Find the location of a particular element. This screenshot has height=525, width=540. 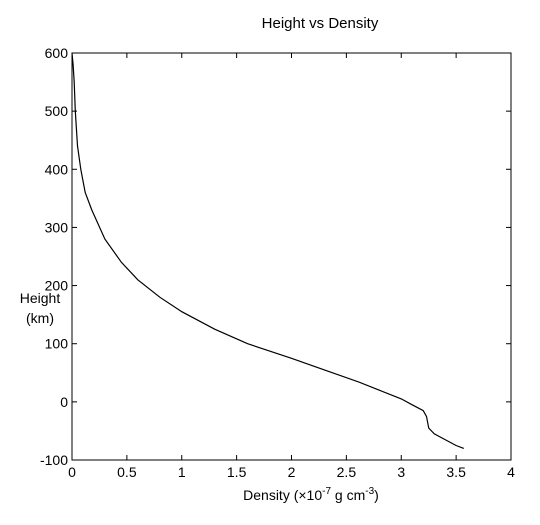

y-tick-label: 500 is located at coordinates (57, 111).